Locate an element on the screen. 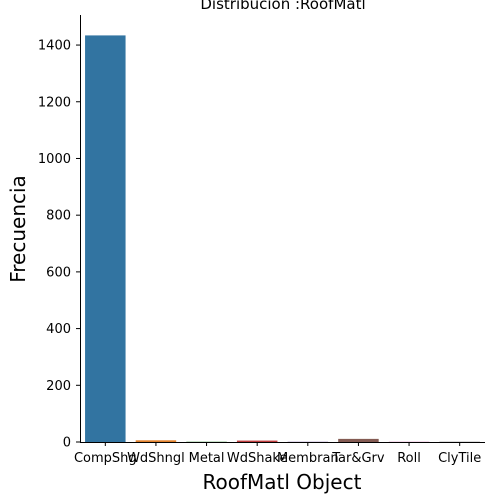  bar-wdshake is located at coordinates (257, 441).